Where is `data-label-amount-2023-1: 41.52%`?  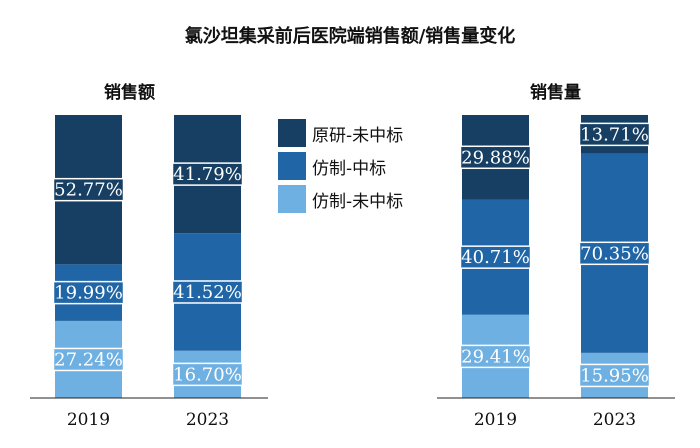 data-label-amount-2023-1: 41.52% is located at coordinates (207, 292).